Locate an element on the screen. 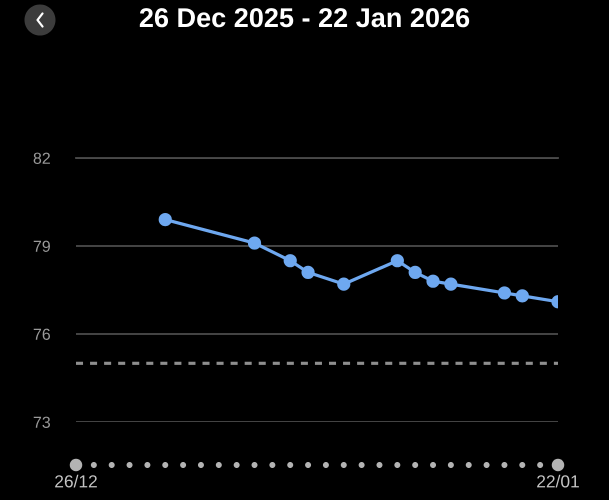 This screenshot has height=500, width=609. y-tick-label: 82 is located at coordinates (42, 158).